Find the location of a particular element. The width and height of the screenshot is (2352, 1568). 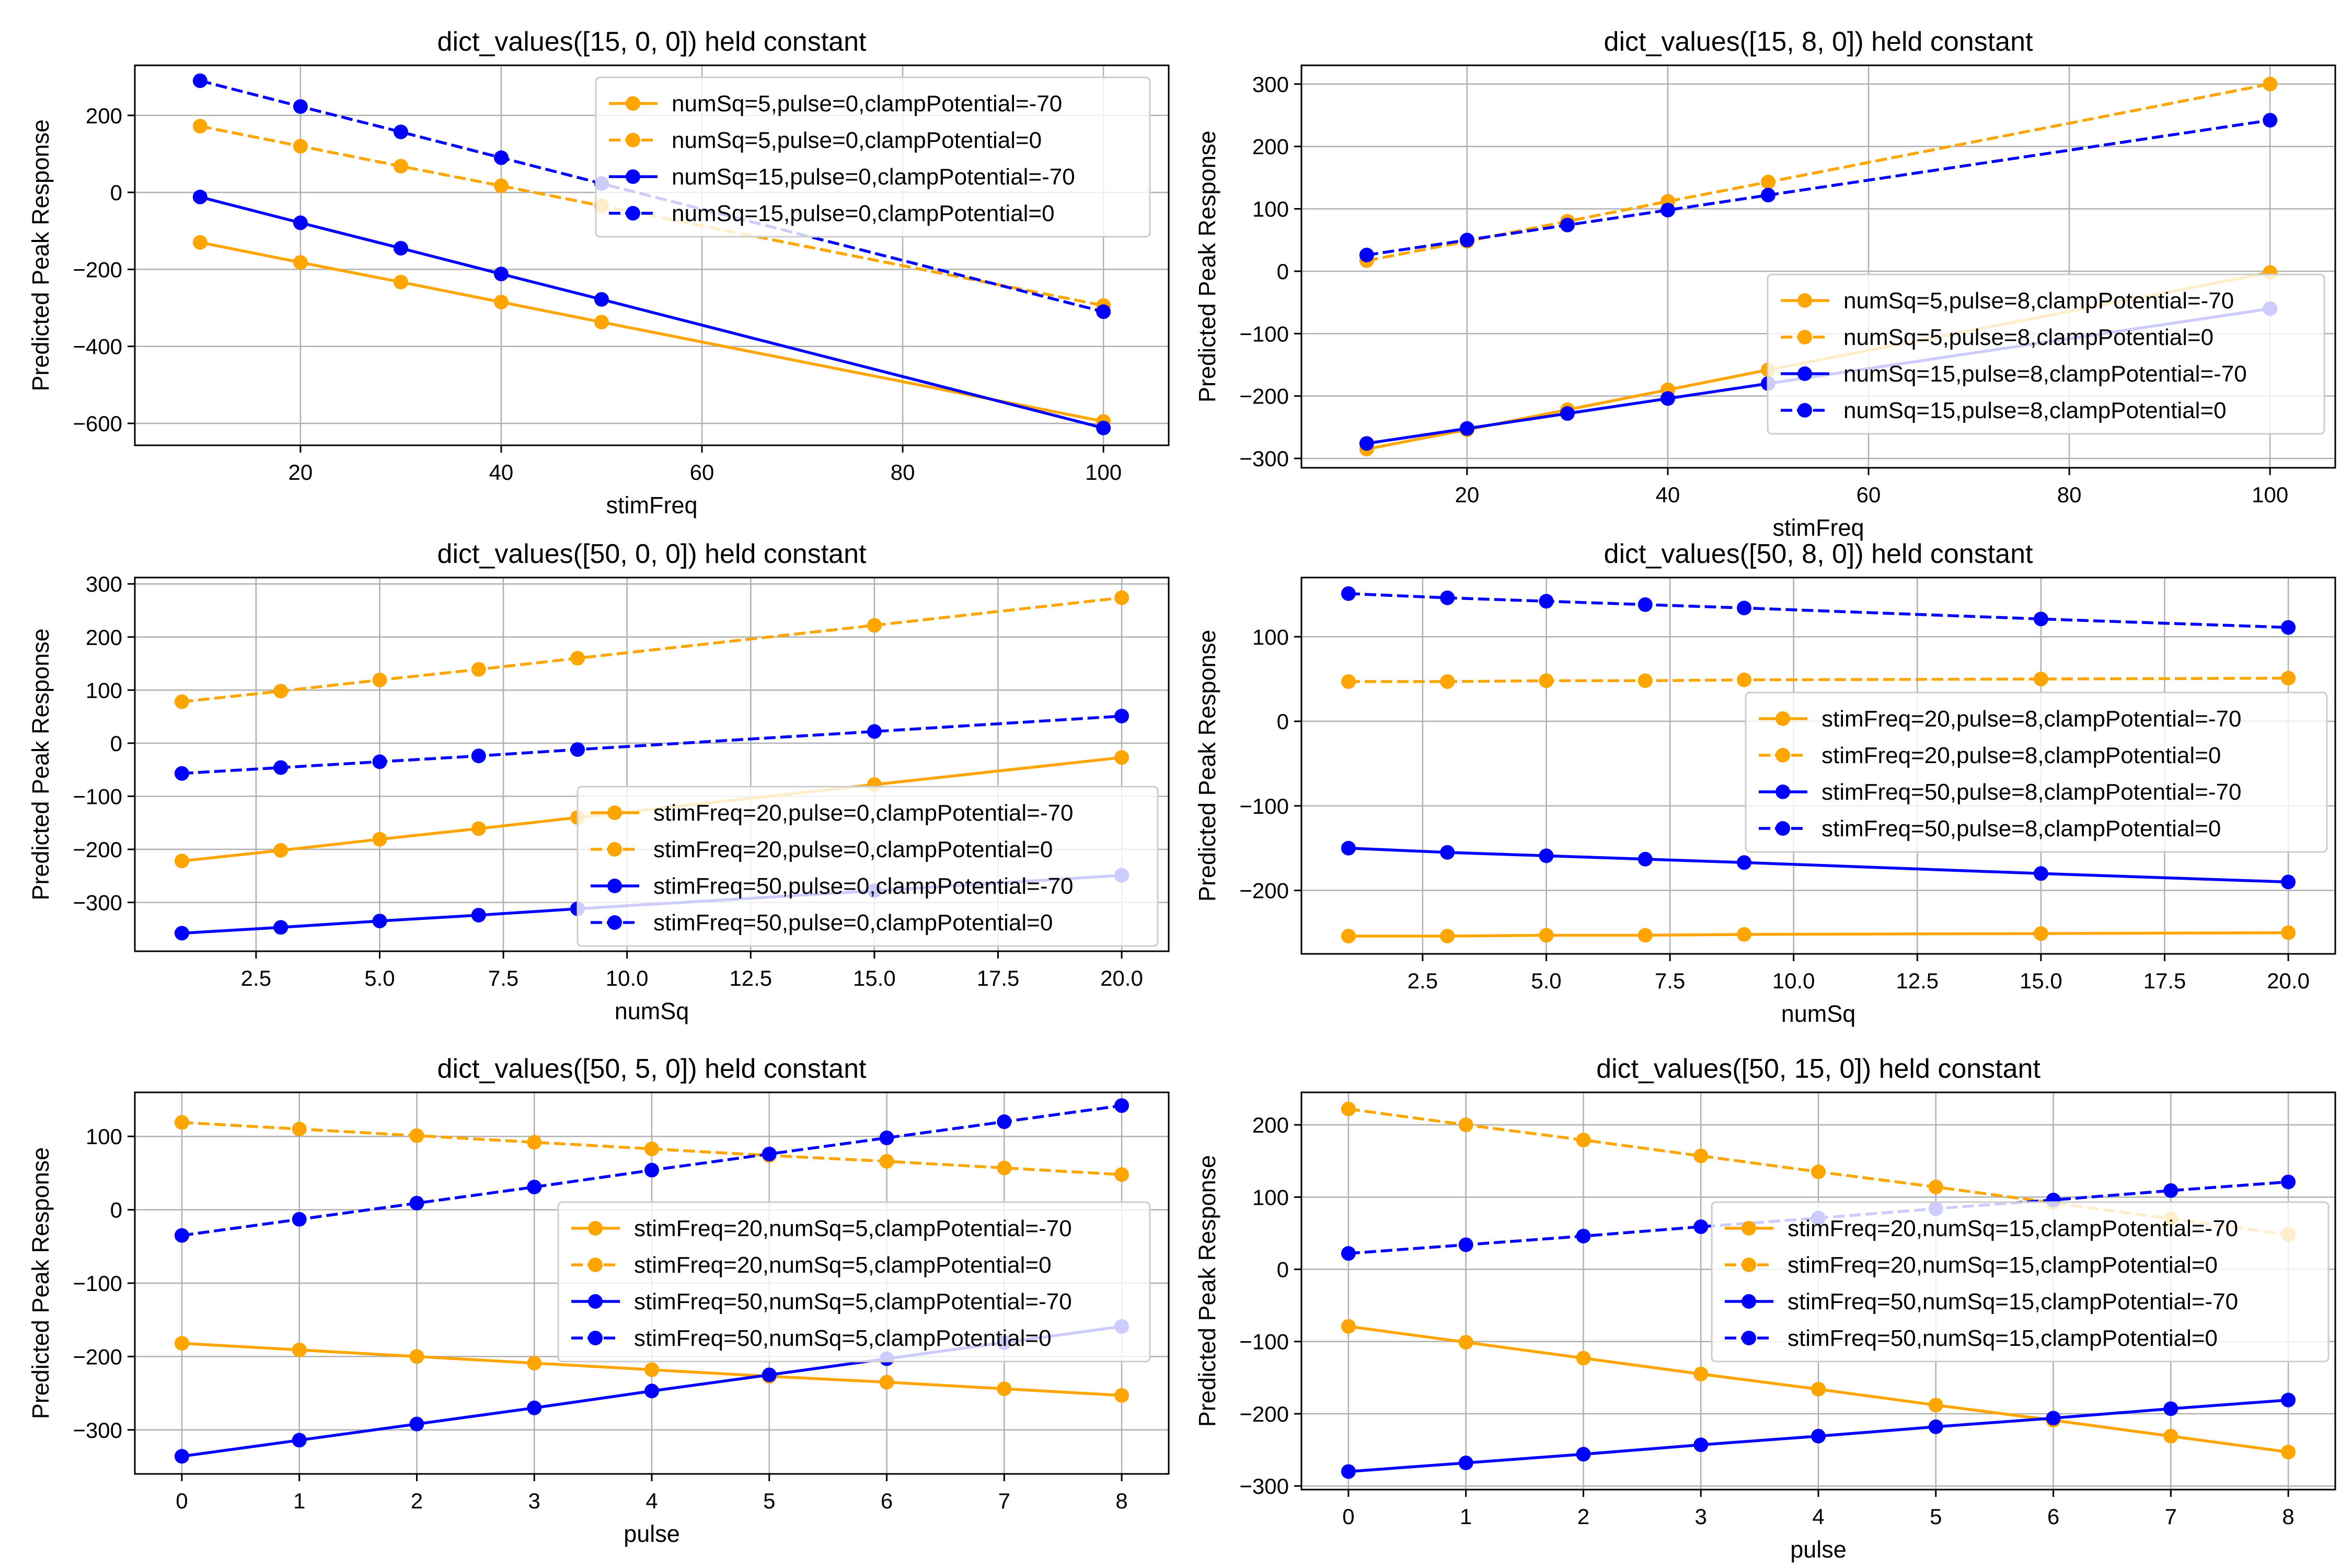

x-tick-label: 20 is located at coordinates (1467, 494).